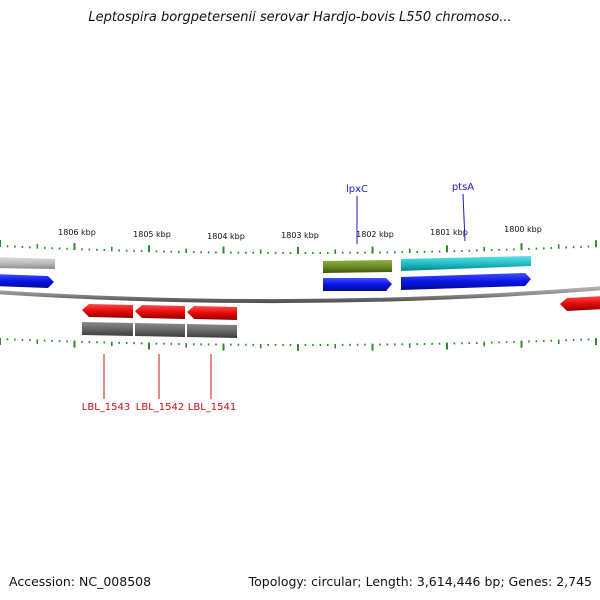 The height and width of the screenshot is (600, 600). Describe the element at coordinates (300, 295) in the screenshot. I see `chromosome-backbone` at that location.